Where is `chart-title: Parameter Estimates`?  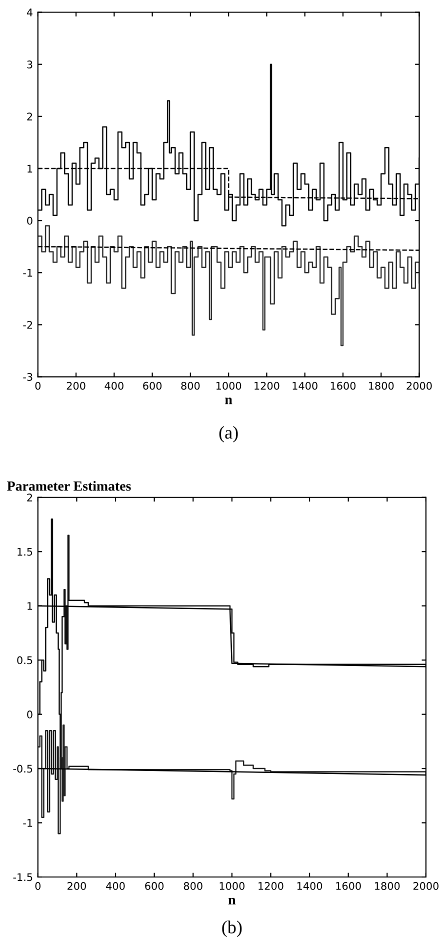 chart-title: Parameter Estimates is located at coordinates (69, 485).